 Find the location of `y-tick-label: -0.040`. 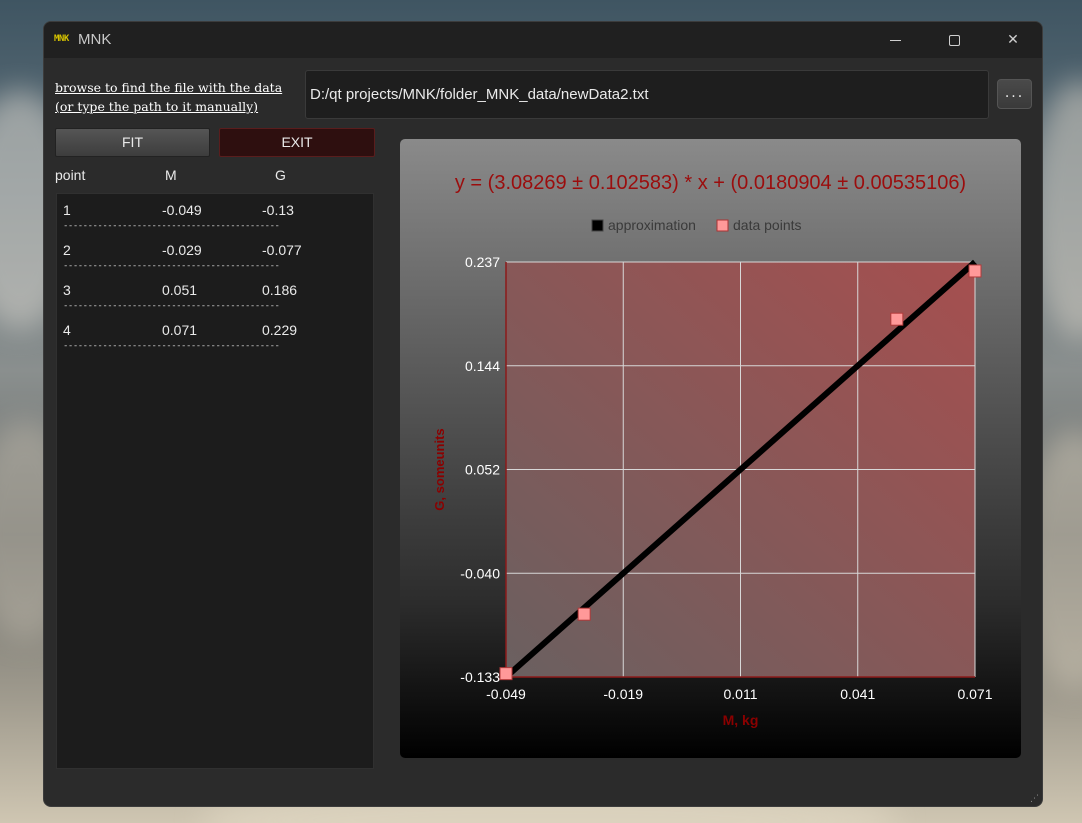

y-tick-label: -0.040 is located at coordinates (480, 573).